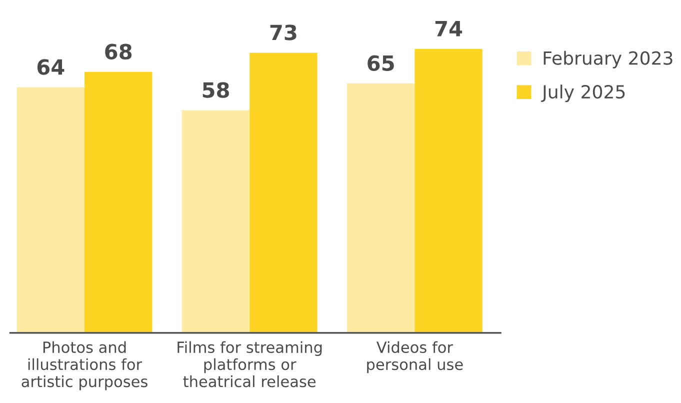 This screenshot has width=681, height=403. What do you see at coordinates (118, 52) in the screenshot?
I see `data-label: 68` at bounding box center [118, 52].